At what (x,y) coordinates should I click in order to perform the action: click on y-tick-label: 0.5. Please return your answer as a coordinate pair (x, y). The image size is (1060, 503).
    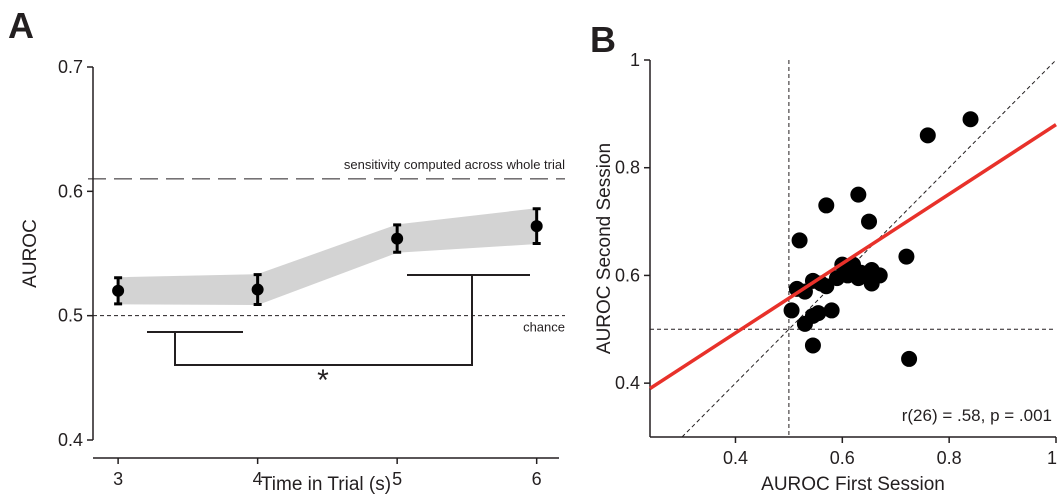
    Looking at the image, I should click on (70, 316).